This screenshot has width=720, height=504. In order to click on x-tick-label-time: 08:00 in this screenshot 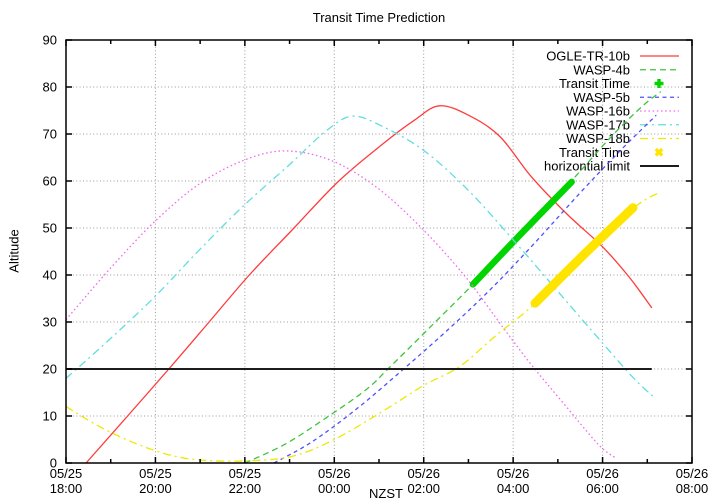, I will do `click(692, 488)`.